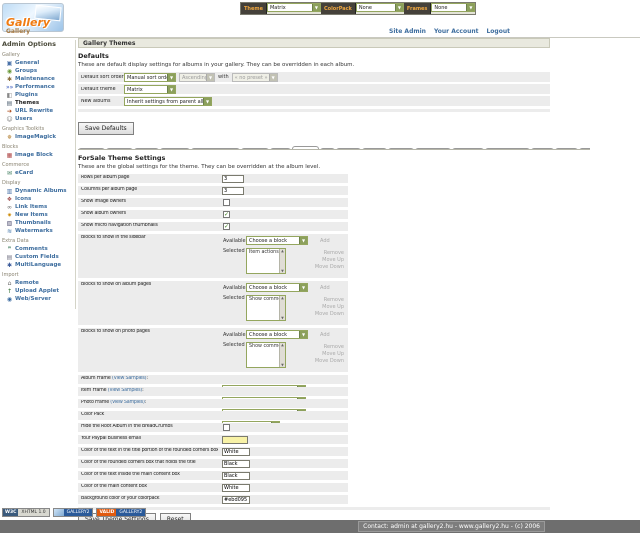 This screenshot has width=640, height=533. Describe the element at coordinates (264, 252) in the screenshot. I see `listbox-item: Item actions` at that location.